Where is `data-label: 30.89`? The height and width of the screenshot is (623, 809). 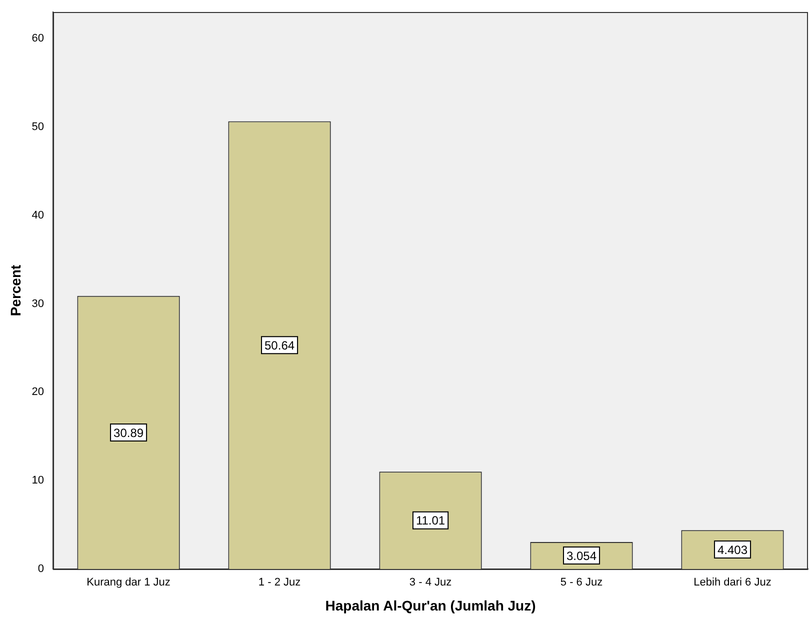 data-label: 30.89 is located at coordinates (129, 433).